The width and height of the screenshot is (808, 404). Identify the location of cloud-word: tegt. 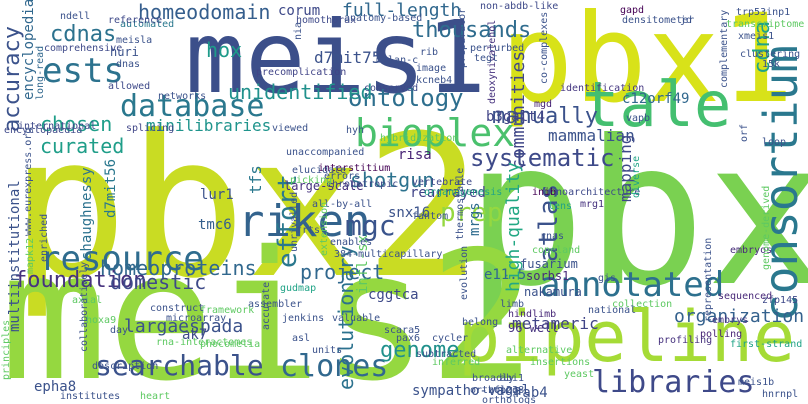
(486, 58).